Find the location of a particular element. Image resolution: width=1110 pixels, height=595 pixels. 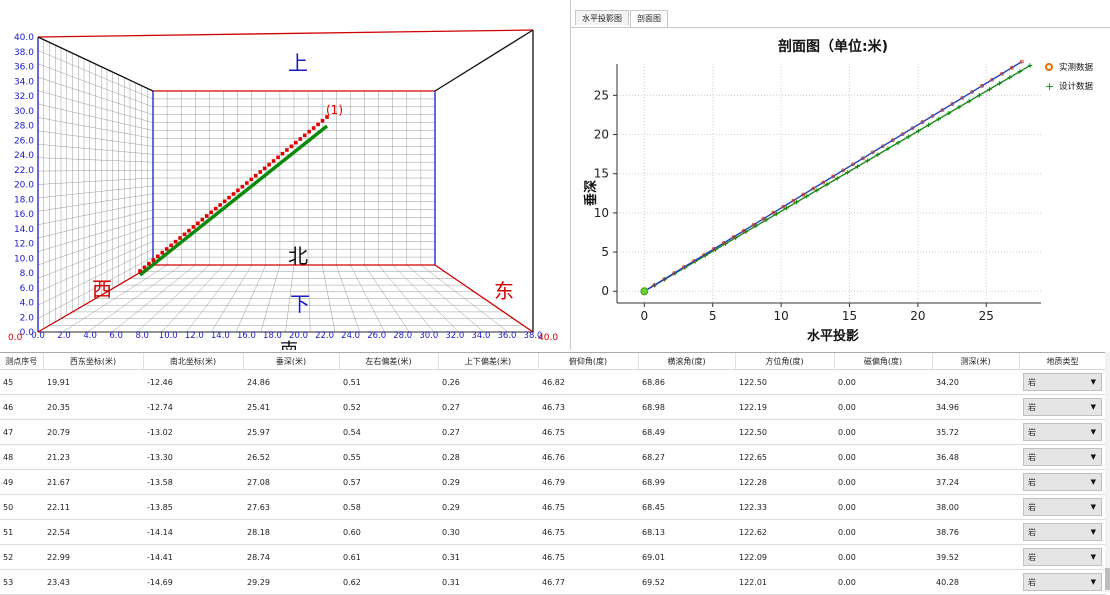

table-scrollbar is located at coordinates (1107, 472).